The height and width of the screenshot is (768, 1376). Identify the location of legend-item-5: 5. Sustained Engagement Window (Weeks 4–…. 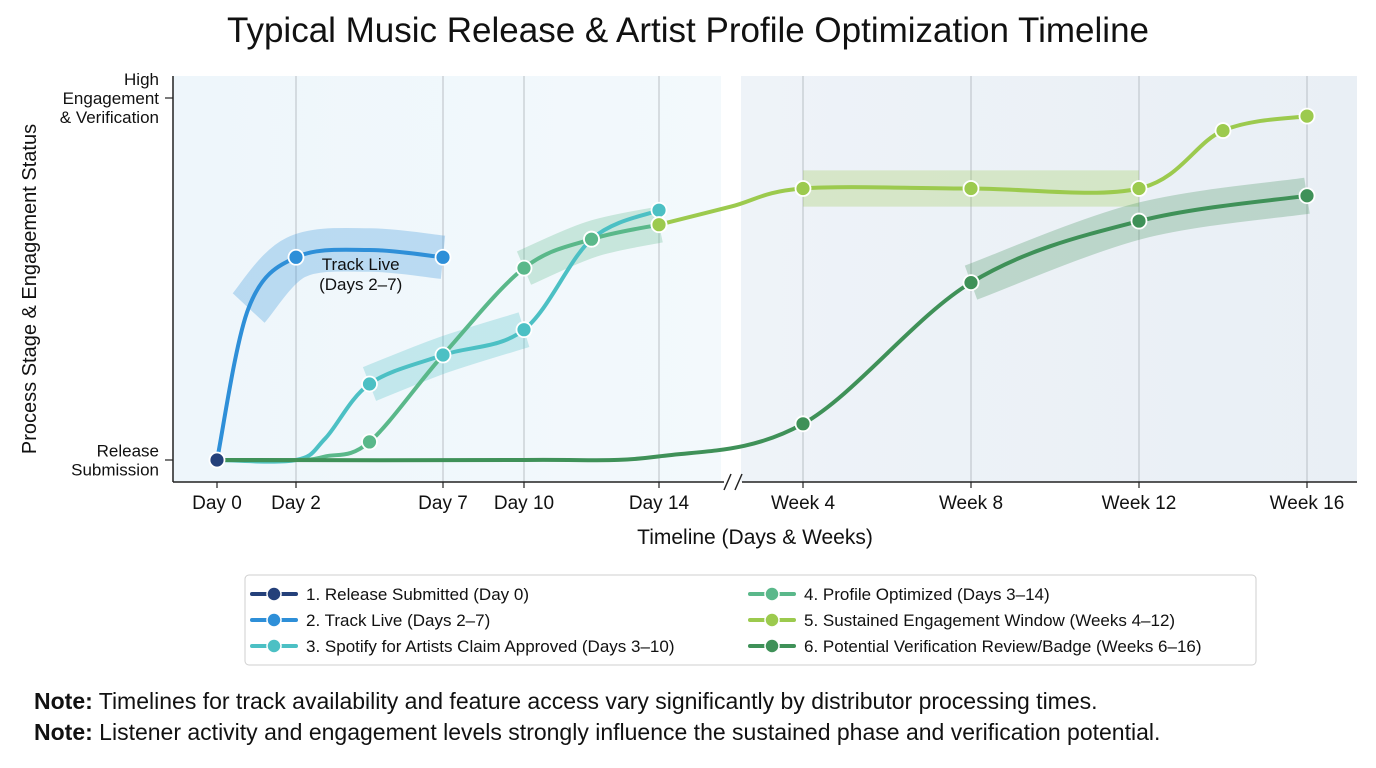
(961, 620).